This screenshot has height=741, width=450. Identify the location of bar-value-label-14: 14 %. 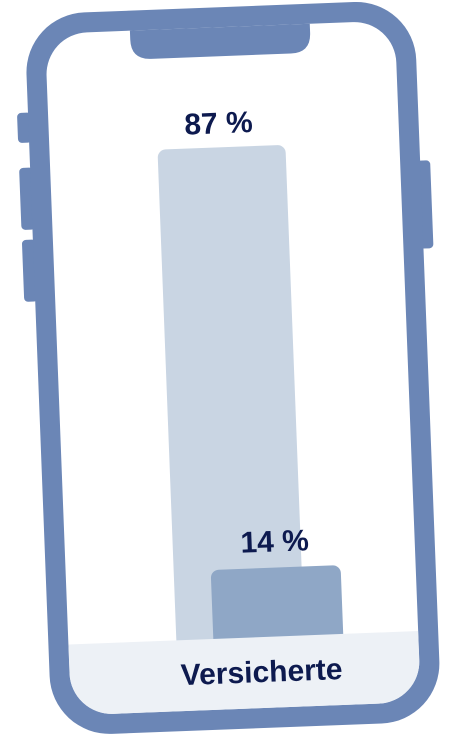
(275, 542).